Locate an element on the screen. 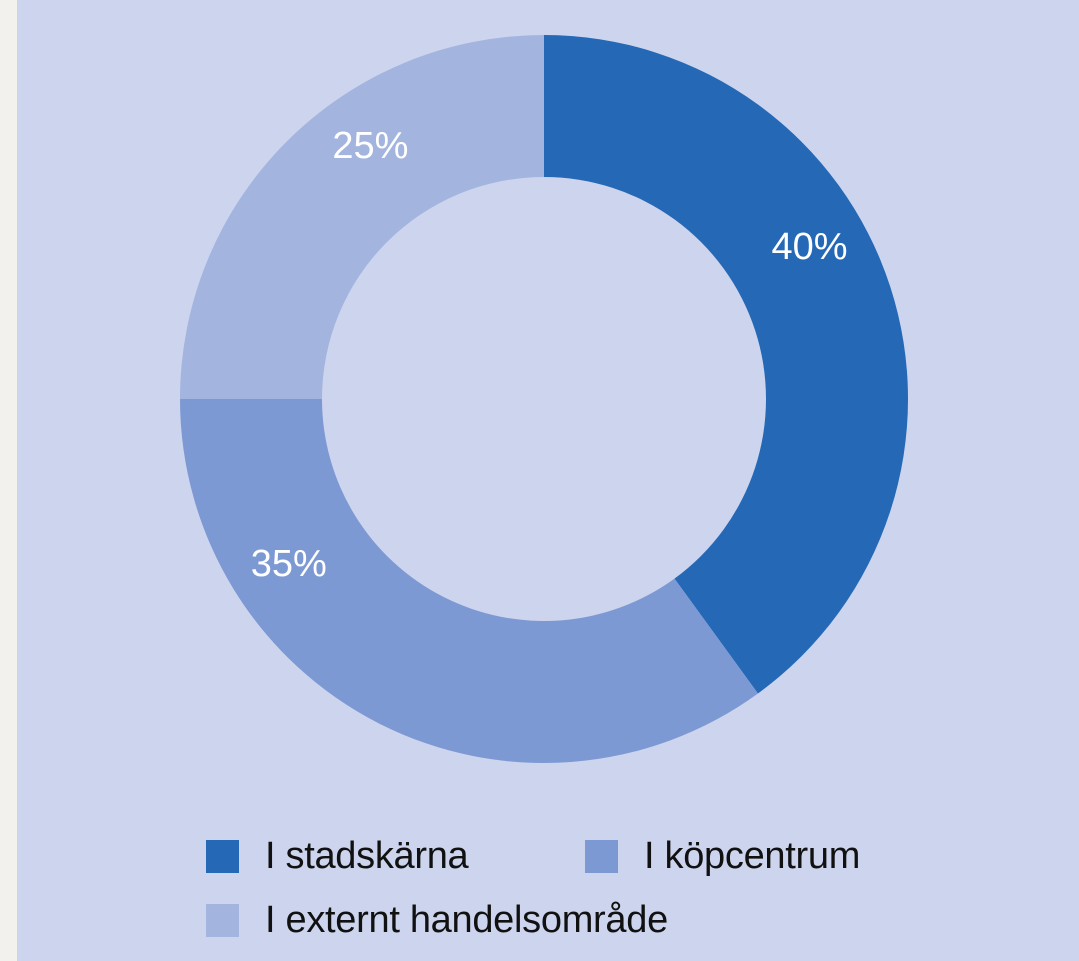  legend-item-externt-handelsomrade: I externt handelsområde is located at coordinates (437, 920).